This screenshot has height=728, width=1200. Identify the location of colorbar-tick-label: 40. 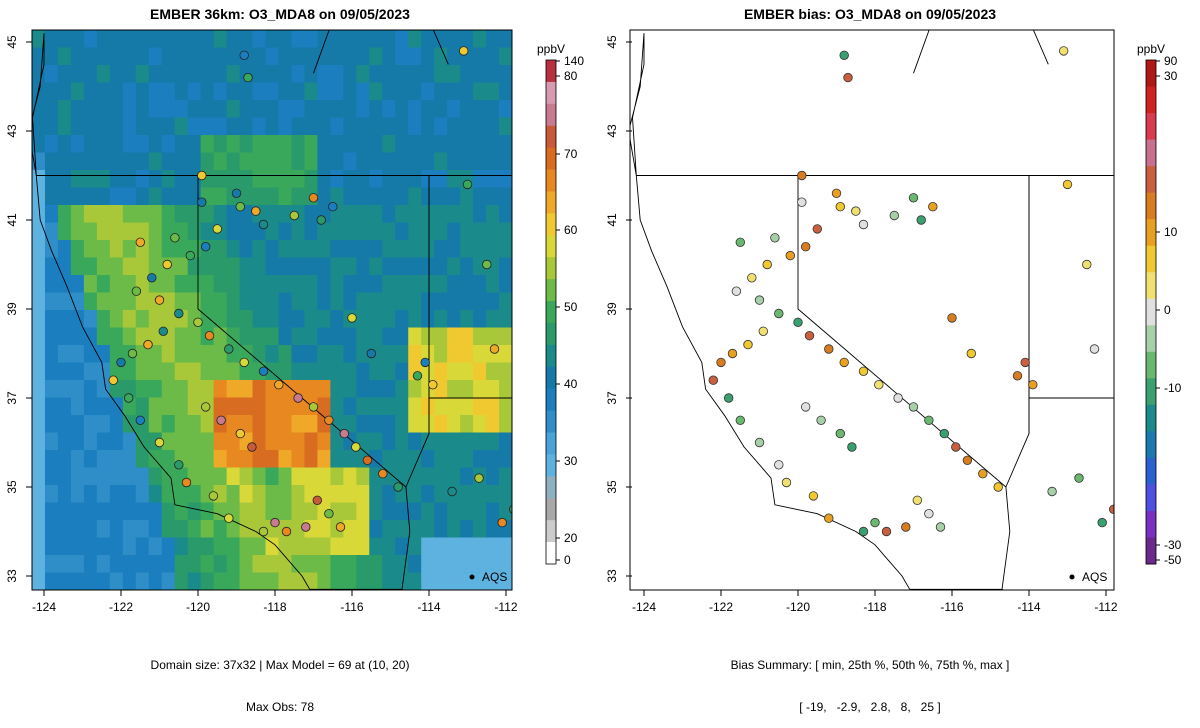
(571, 384).